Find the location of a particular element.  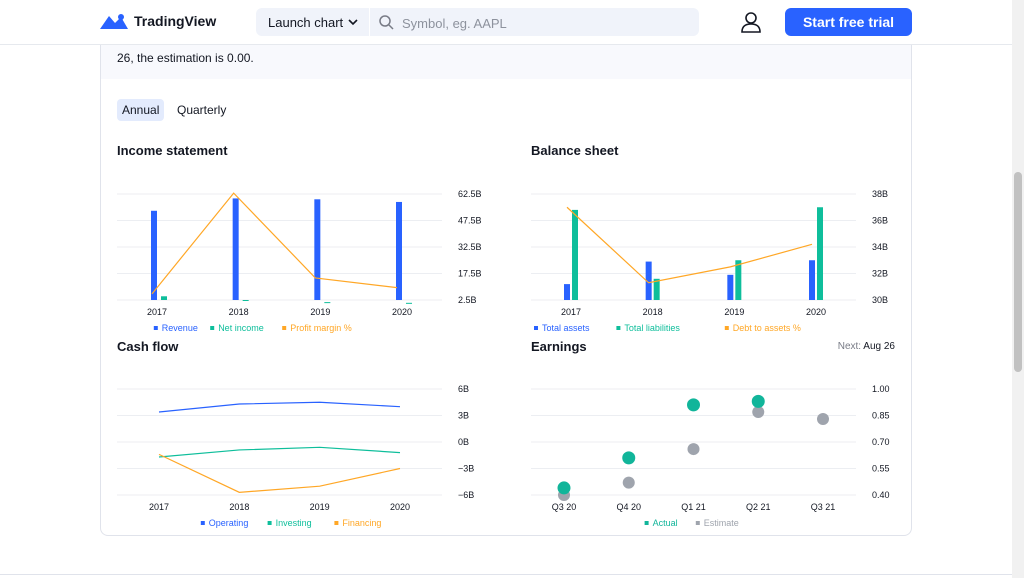

x-tick-label: Q4 20 is located at coordinates (628, 507).